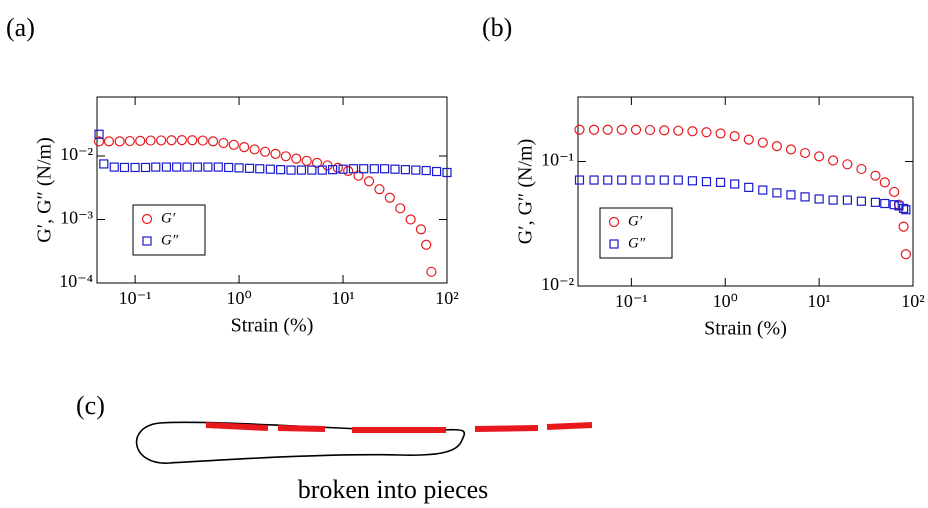  Describe the element at coordinates (745, 191) in the screenshot. I see `plot-frame` at that location.